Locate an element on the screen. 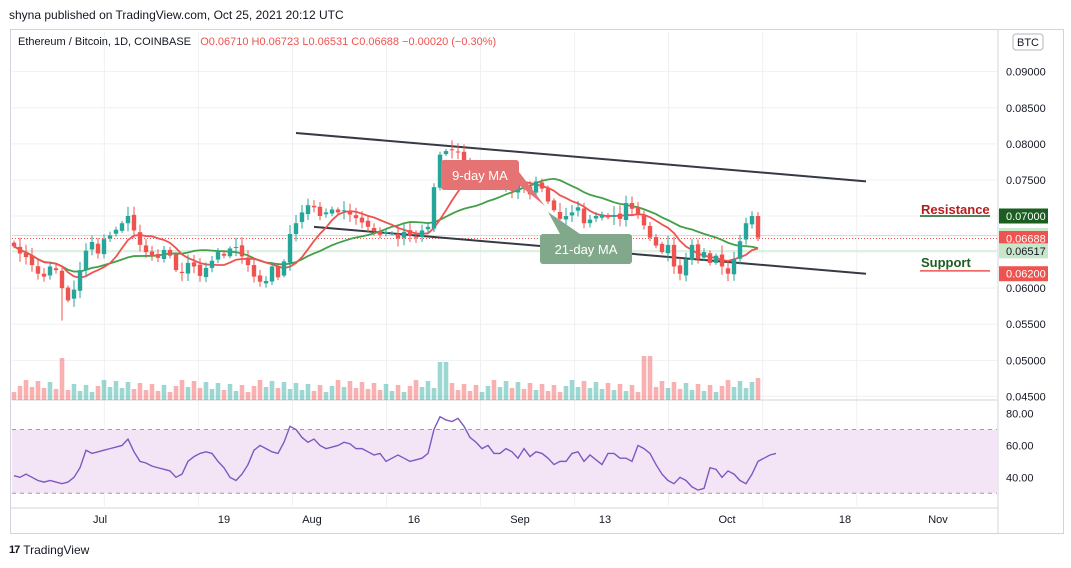 Image resolution: width=1071 pixels, height=568 pixels. price-label: 0.06517 is located at coordinates (1026, 252).